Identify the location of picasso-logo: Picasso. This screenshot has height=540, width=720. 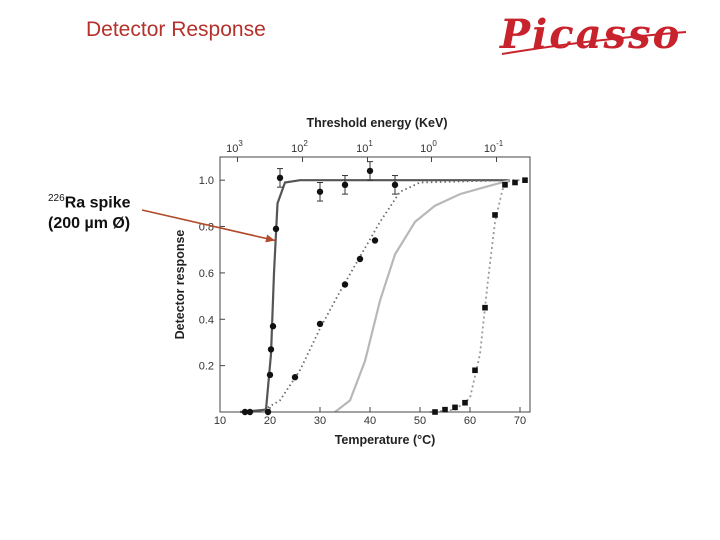
(593, 34).